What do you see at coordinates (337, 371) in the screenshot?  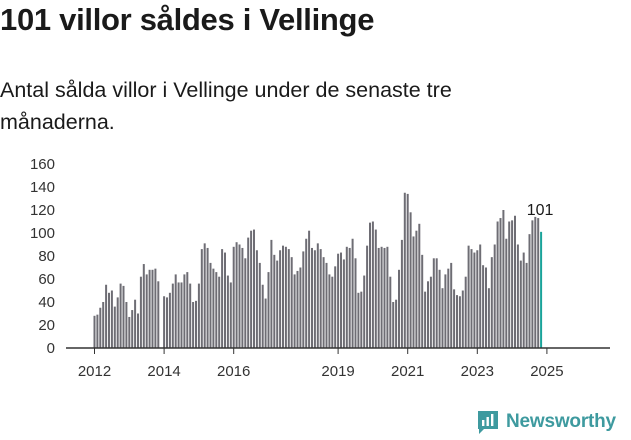 I see `x-tick-label: 2019` at bounding box center [337, 371].